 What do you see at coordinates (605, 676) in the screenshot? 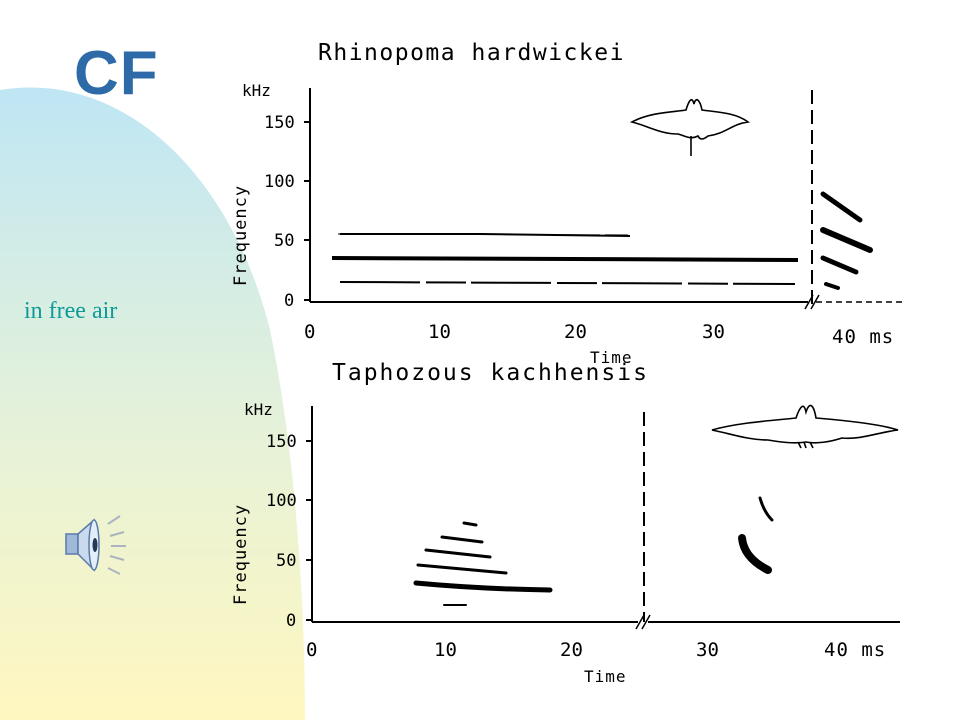
I see `bottom-x-label: Time` at bounding box center [605, 676].